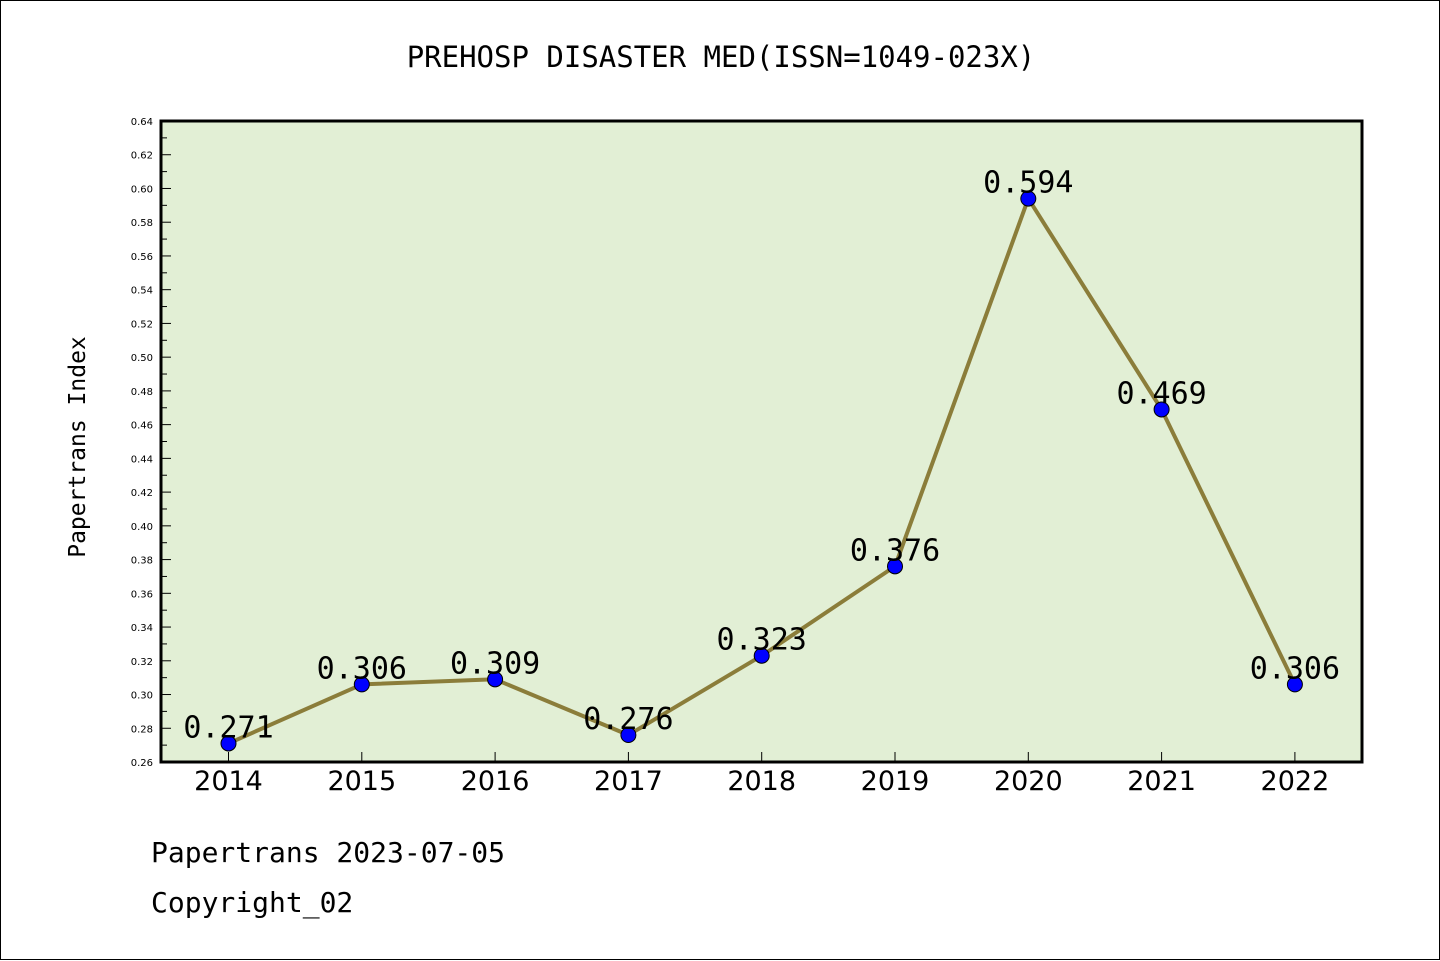 The width and height of the screenshot is (1440, 961). I want to click on y-axis-label: Papertrans Index, so click(78, 447).